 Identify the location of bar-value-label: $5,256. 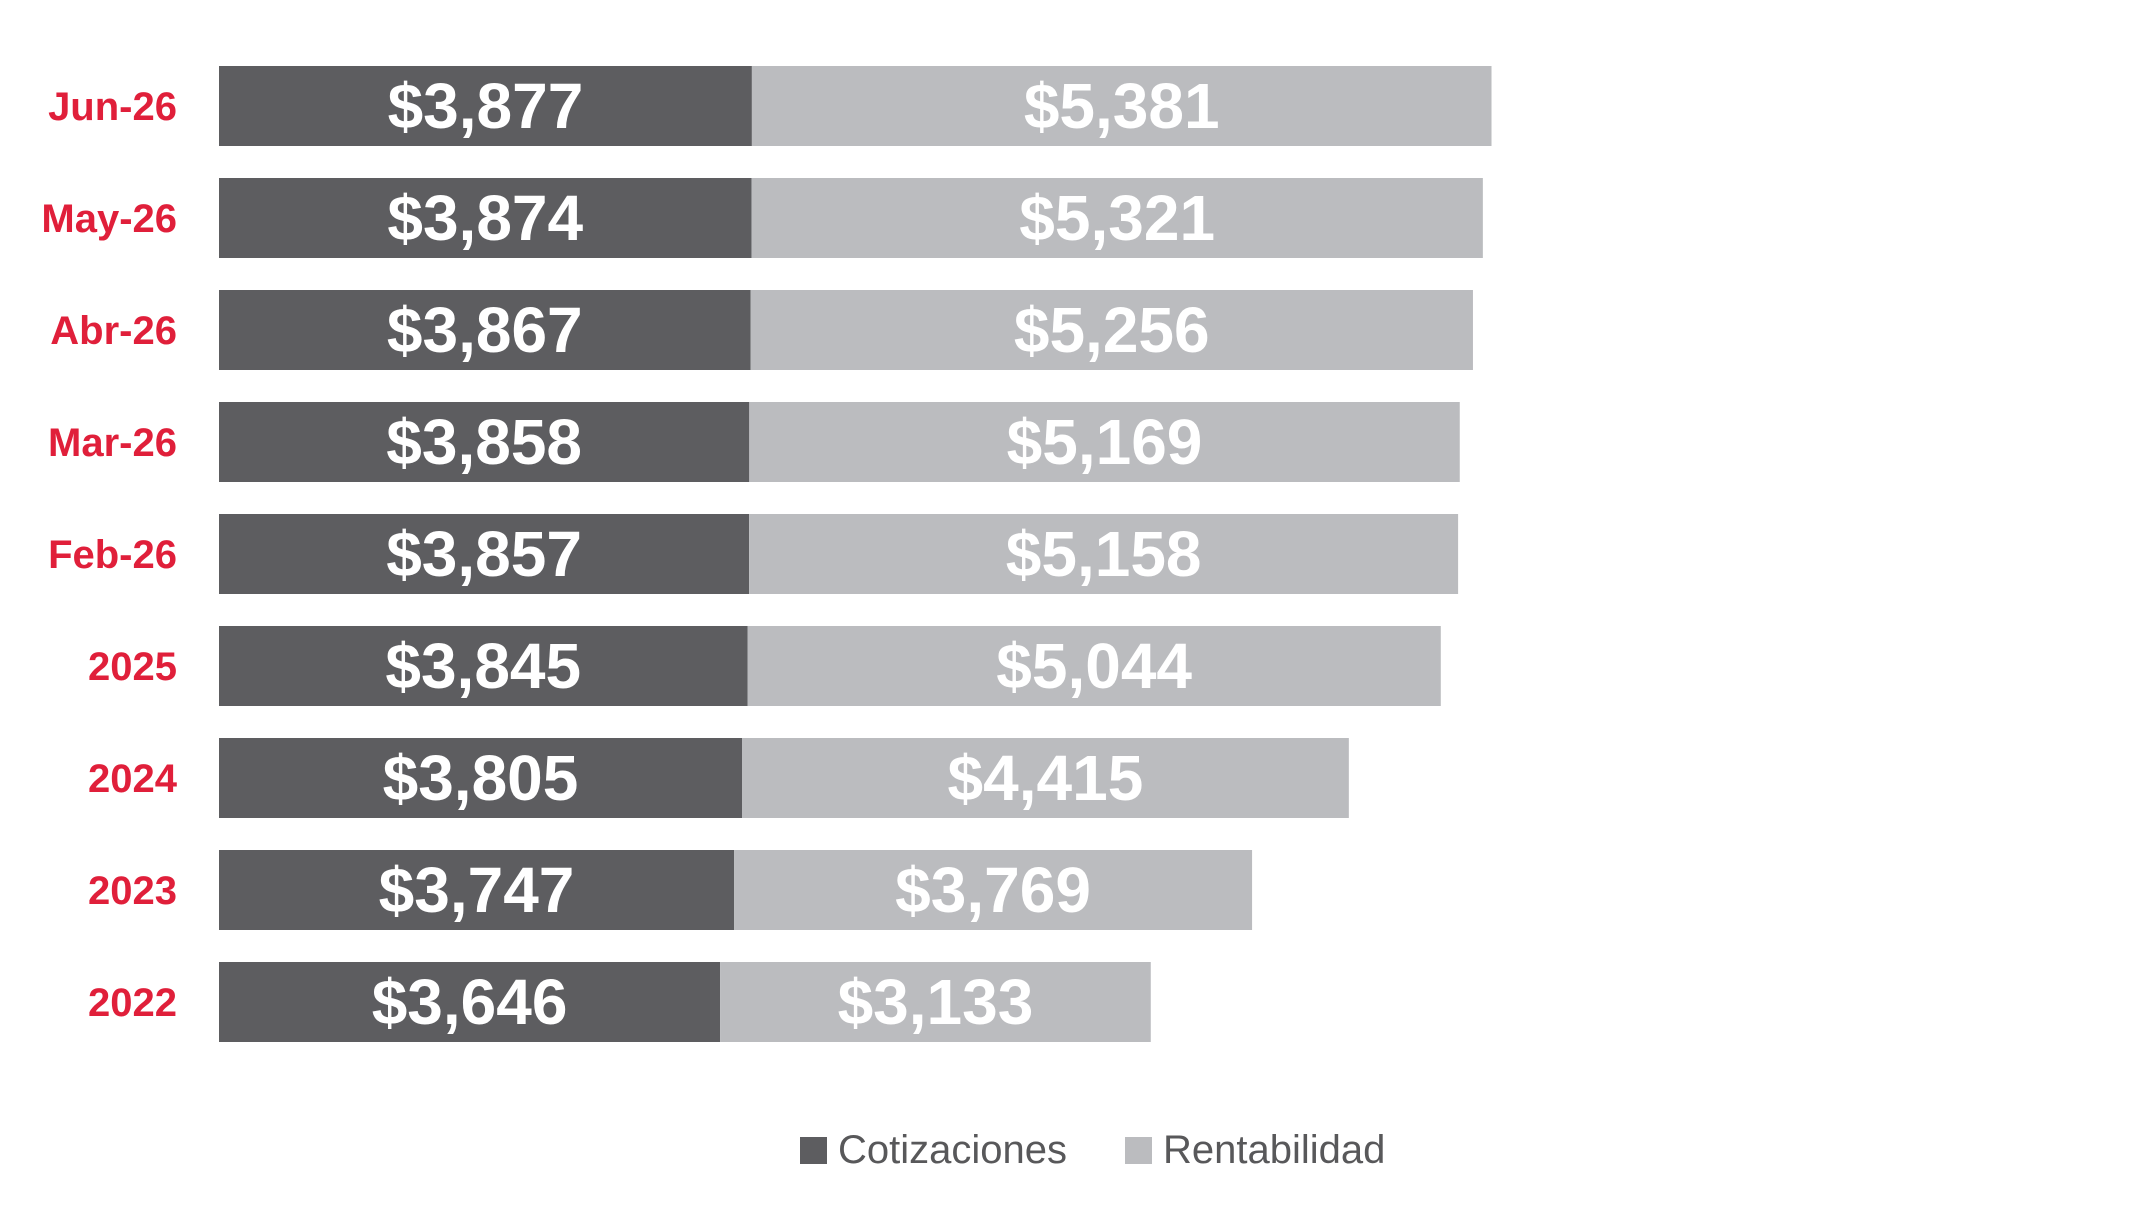
(1112, 330).